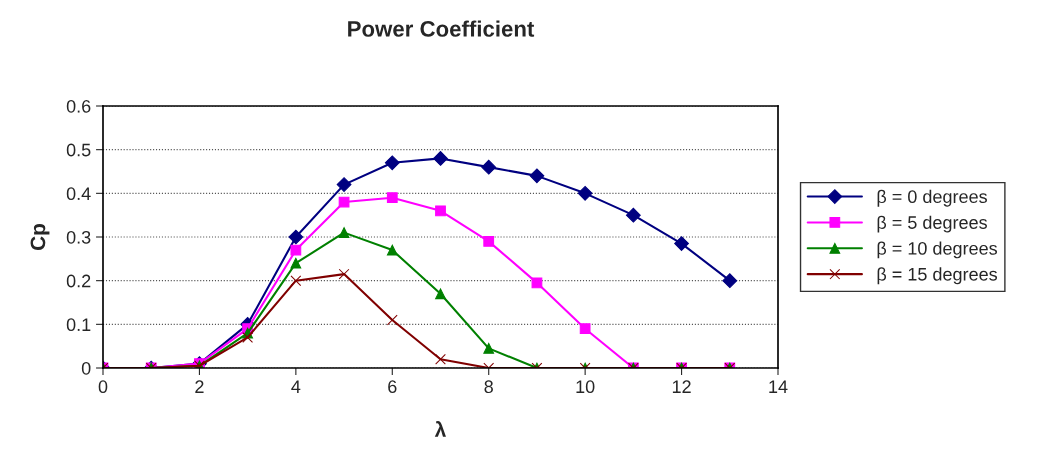 Image resolution: width=1051 pixels, height=460 pixels. I want to click on y-axis-title: Cp, so click(40, 237).